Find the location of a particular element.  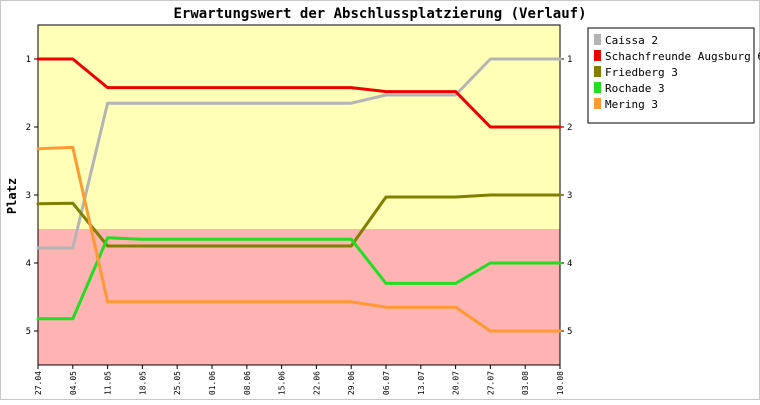

y-tick-label-right: 5 is located at coordinates (569, 332).